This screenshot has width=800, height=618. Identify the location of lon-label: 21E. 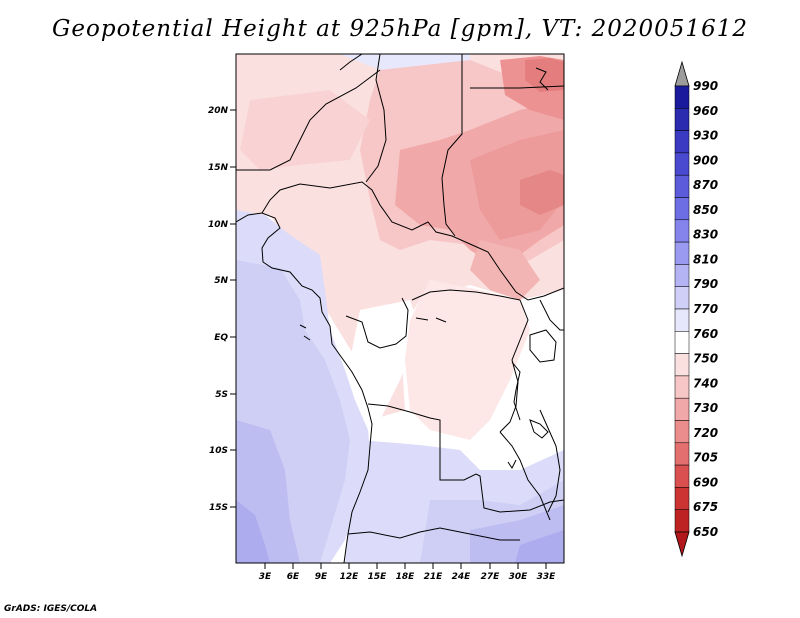
(434, 577).